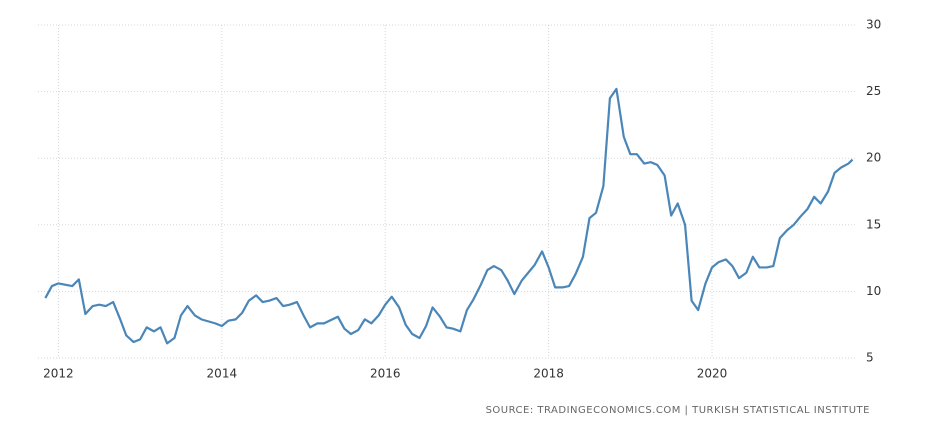 The height and width of the screenshot is (428, 925). Describe the element at coordinates (873, 224) in the screenshot. I see `y-tick-label: 15` at that location.